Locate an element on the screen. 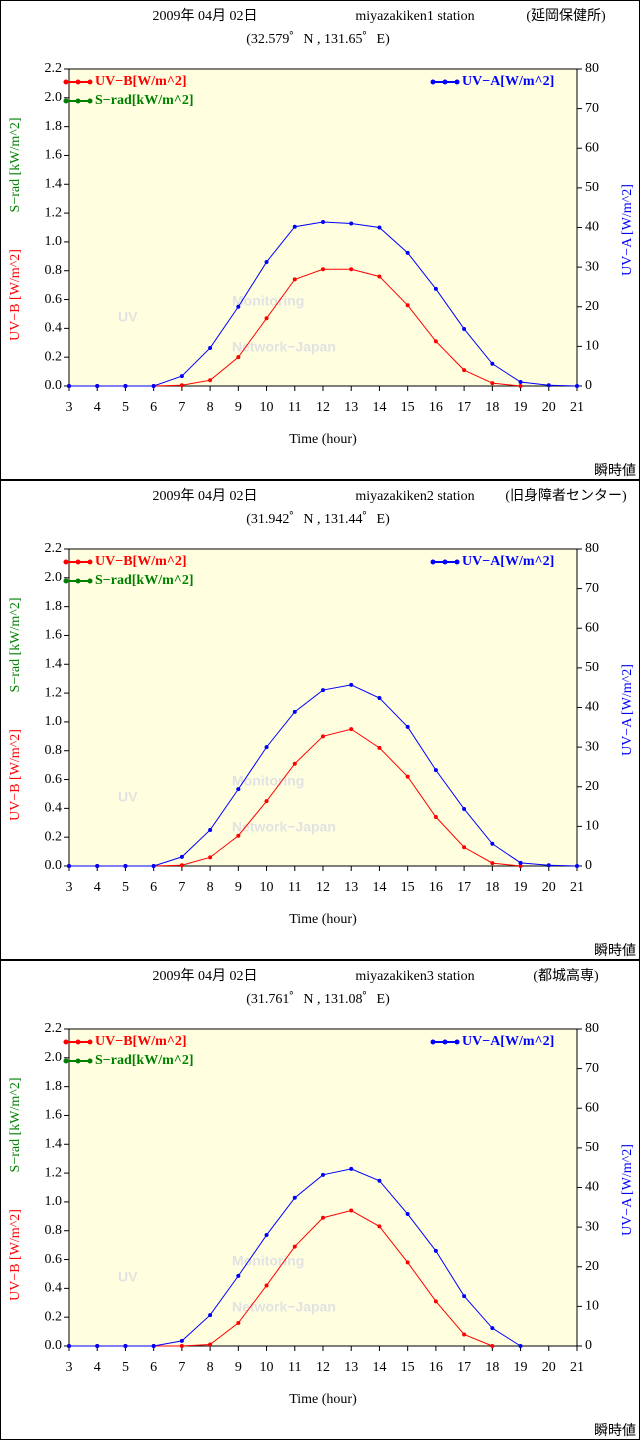 Image resolution: width=640 pixels, height=1440 pixels. y-axis-label: S−rad [kW/m^2] is located at coordinates (15, 645).